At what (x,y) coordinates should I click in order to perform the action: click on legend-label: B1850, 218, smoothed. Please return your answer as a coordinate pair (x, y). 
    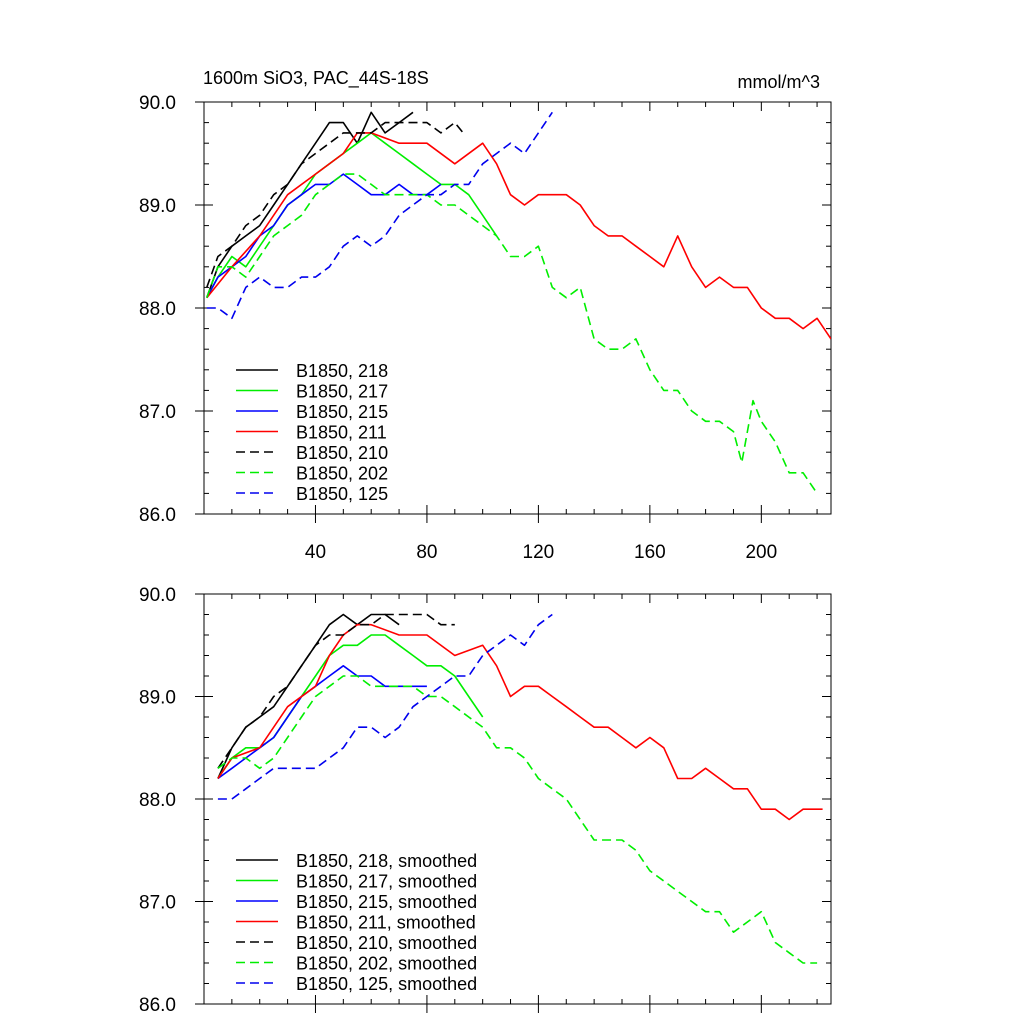
    Looking at the image, I should click on (386, 861).